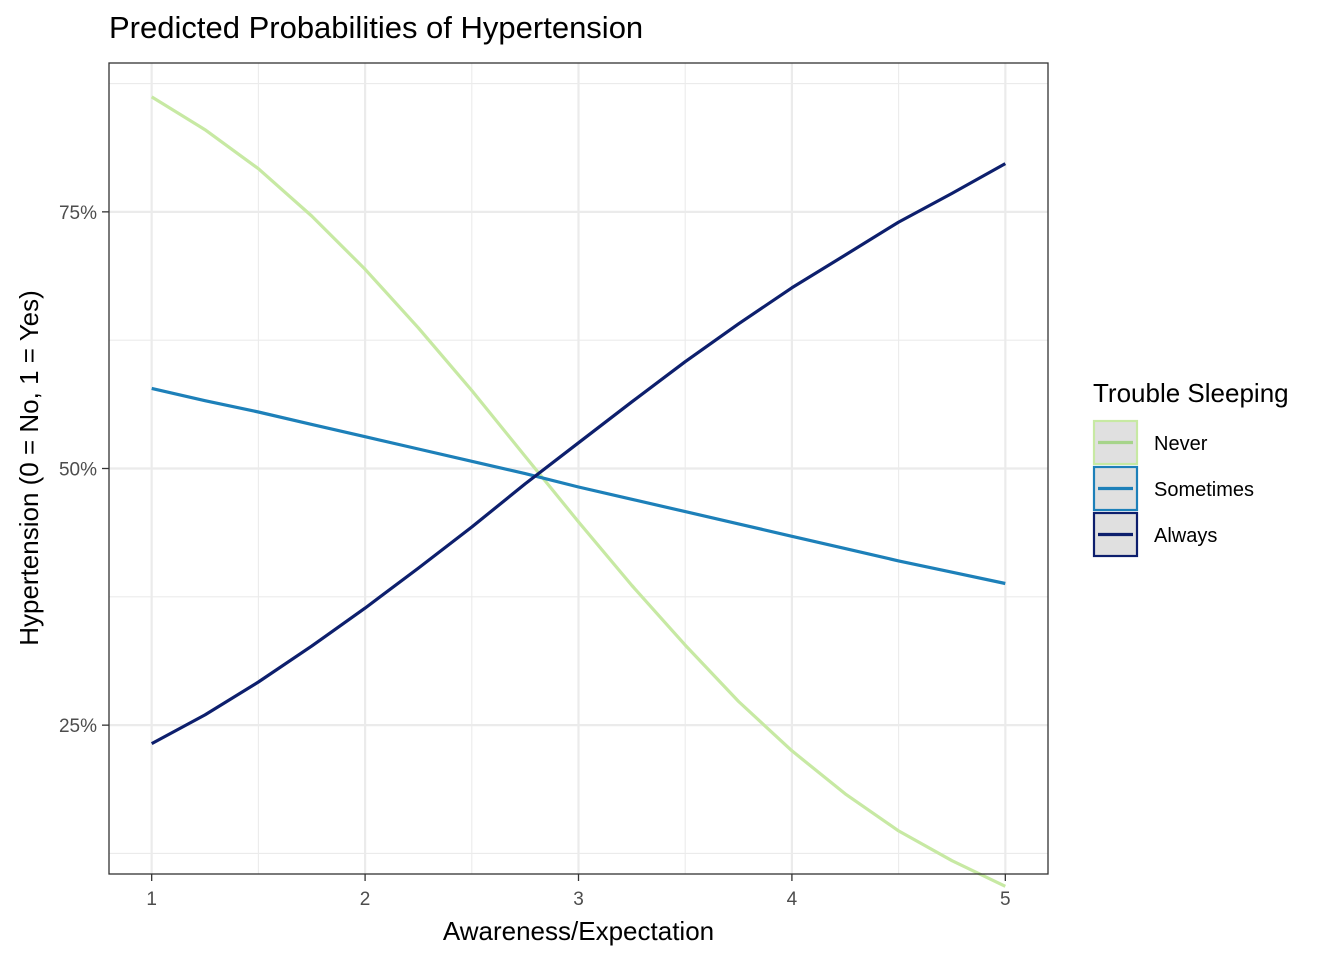 Image resolution: width=1344 pixels, height=960 pixels. What do you see at coordinates (78, 726) in the screenshot?
I see `y-tick-label: 25%` at bounding box center [78, 726].